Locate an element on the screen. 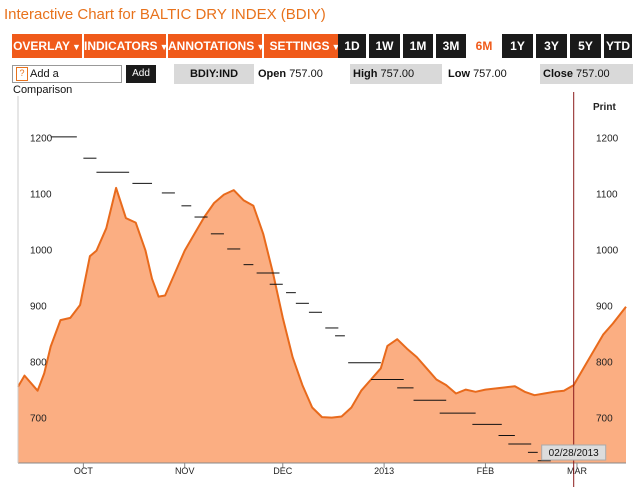 This screenshot has width=633, height=487. period-1m-button: 1M is located at coordinates (418, 46).